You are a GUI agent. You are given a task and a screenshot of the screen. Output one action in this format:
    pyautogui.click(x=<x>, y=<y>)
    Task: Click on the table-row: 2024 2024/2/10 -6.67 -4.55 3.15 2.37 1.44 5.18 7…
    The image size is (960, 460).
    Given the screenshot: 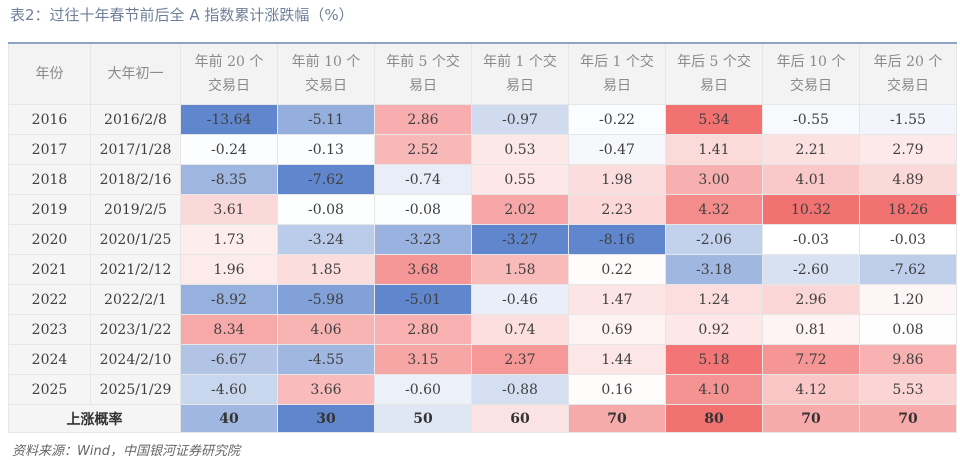 What is the action you would take?
    pyautogui.click(x=482, y=359)
    